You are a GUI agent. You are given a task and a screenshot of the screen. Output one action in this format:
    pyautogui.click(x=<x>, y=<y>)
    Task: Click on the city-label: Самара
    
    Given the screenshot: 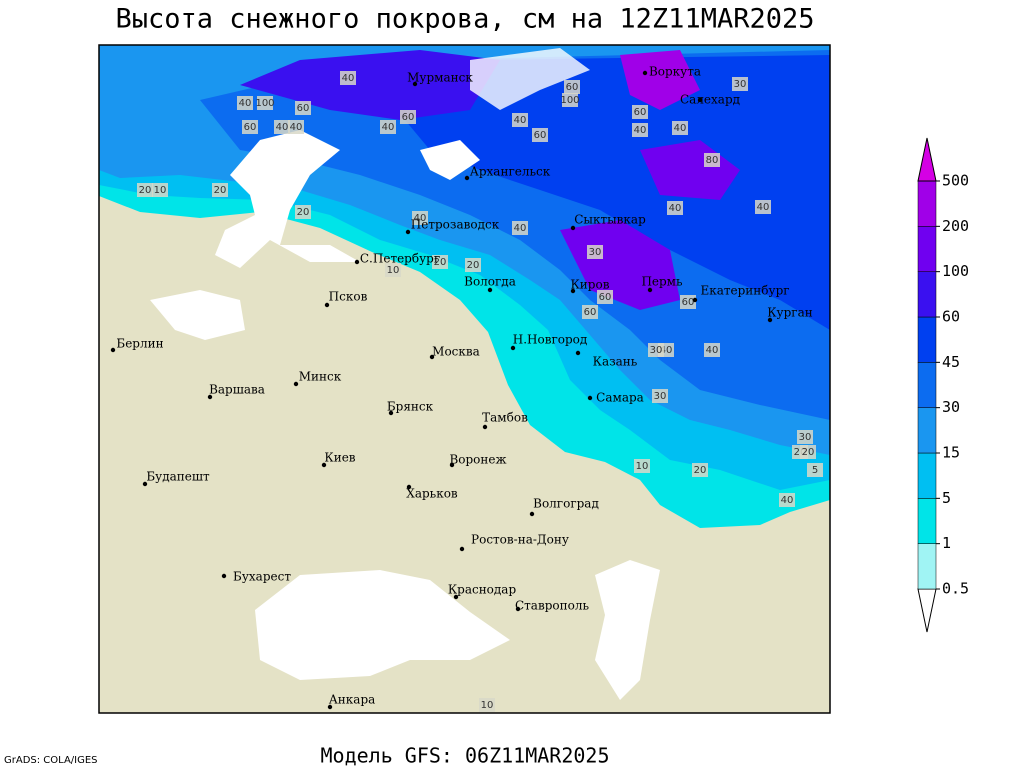 What is the action you would take?
    pyautogui.click(x=620, y=398)
    